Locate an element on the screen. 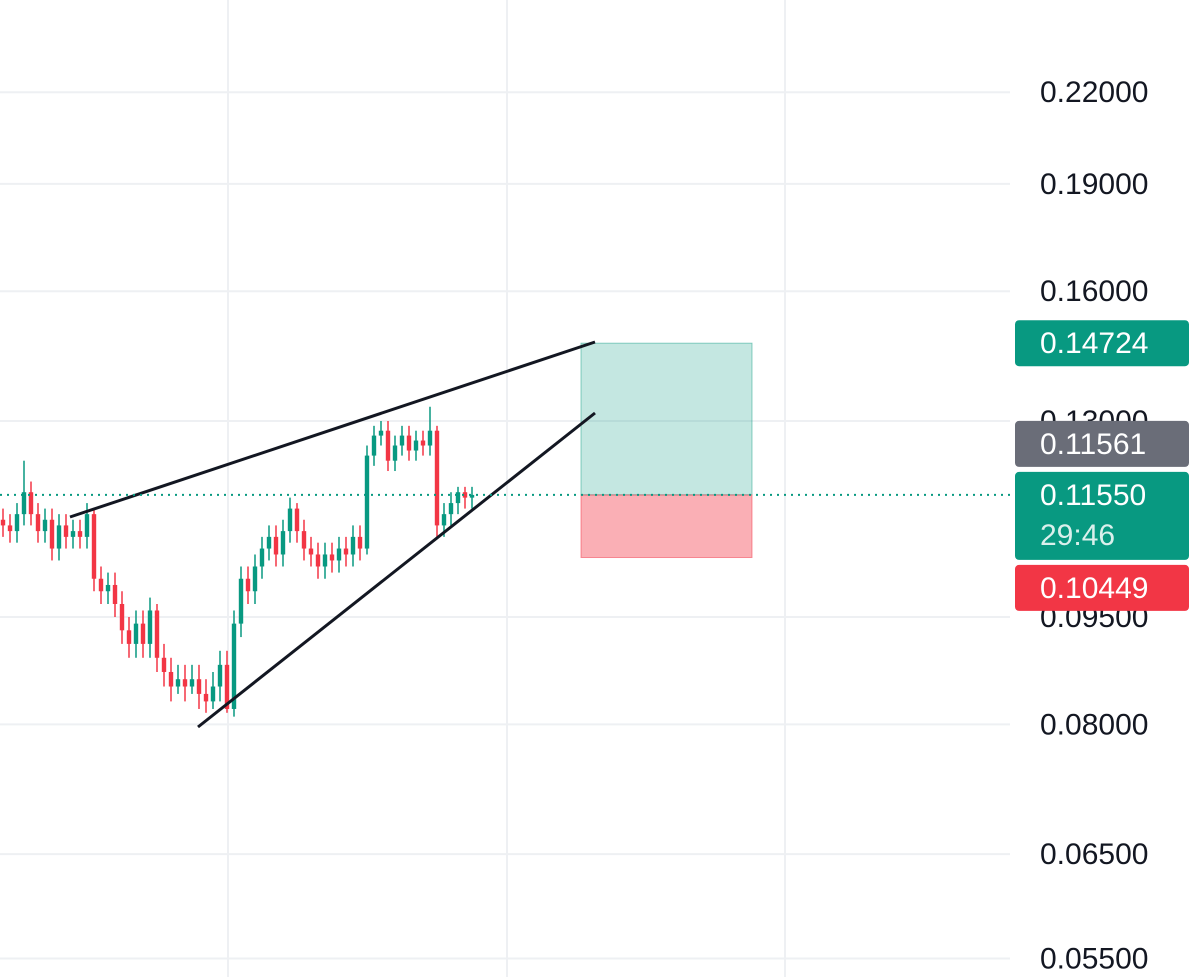  y-tick-label: 0.16000 is located at coordinates (1094, 291).